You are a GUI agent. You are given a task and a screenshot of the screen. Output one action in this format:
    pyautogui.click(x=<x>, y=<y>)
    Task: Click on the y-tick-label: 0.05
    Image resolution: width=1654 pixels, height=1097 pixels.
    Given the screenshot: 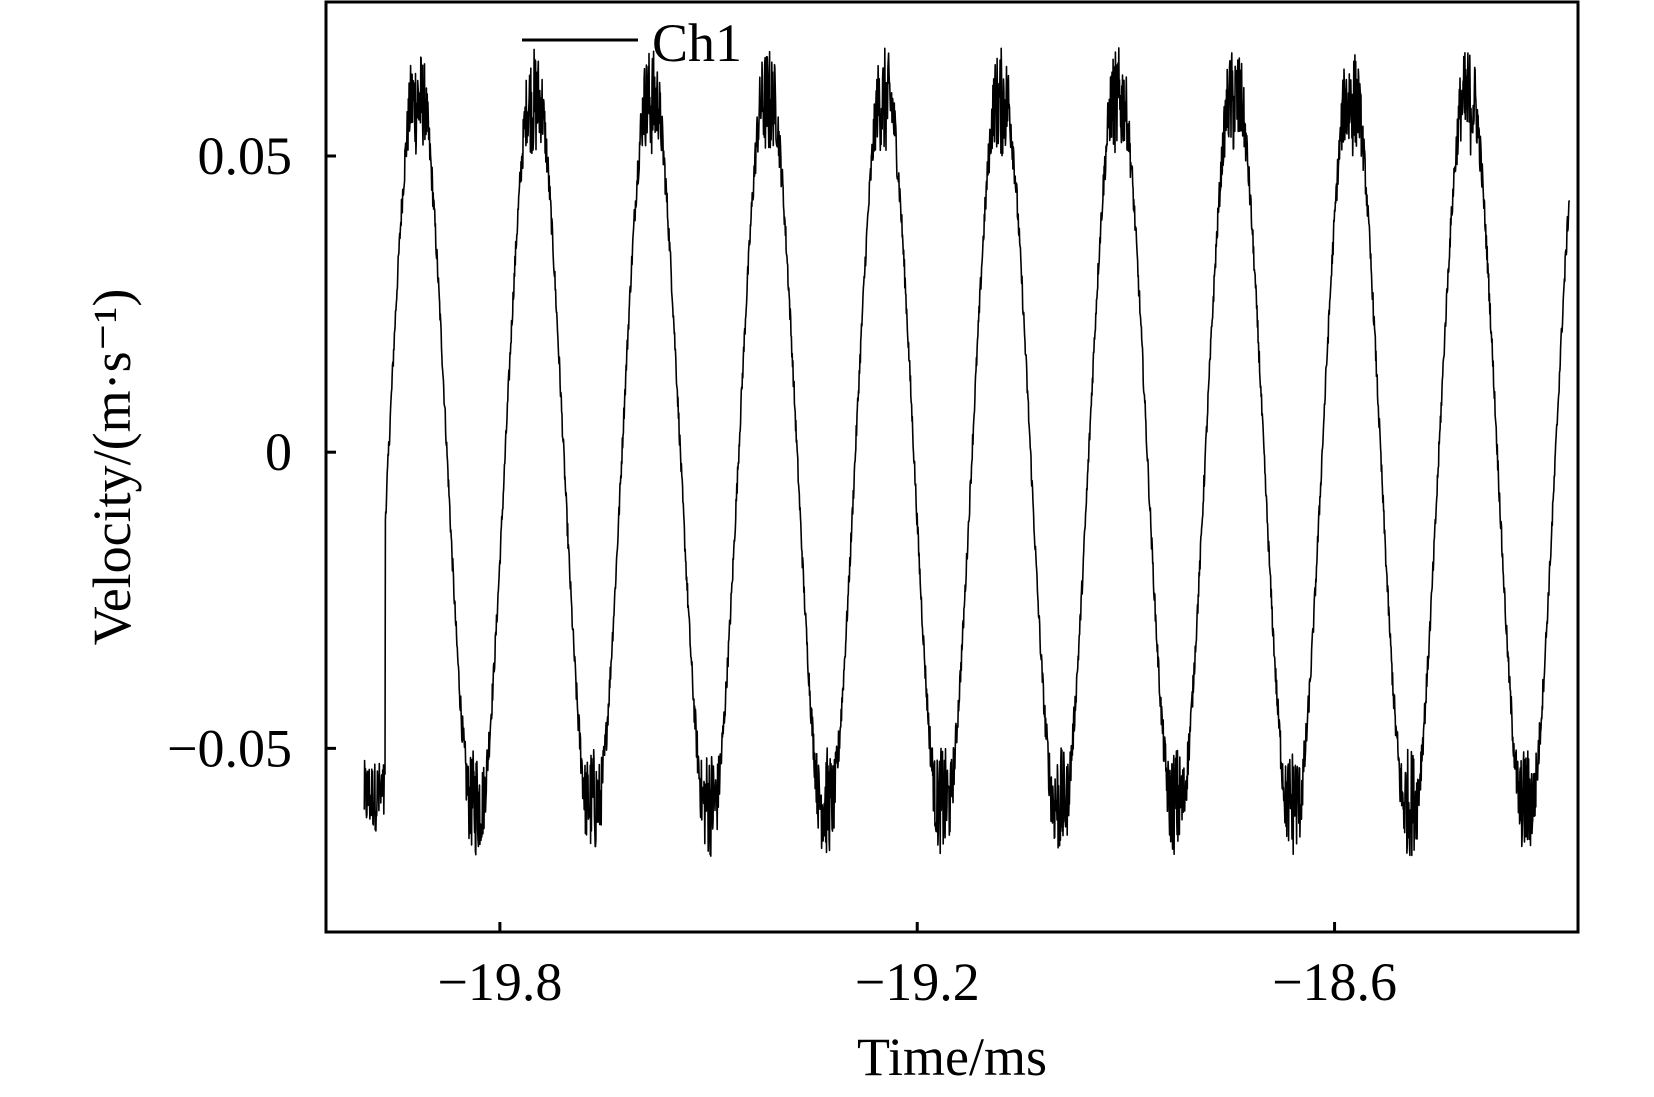 What is the action you would take?
    pyautogui.click(x=245, y=156)
    